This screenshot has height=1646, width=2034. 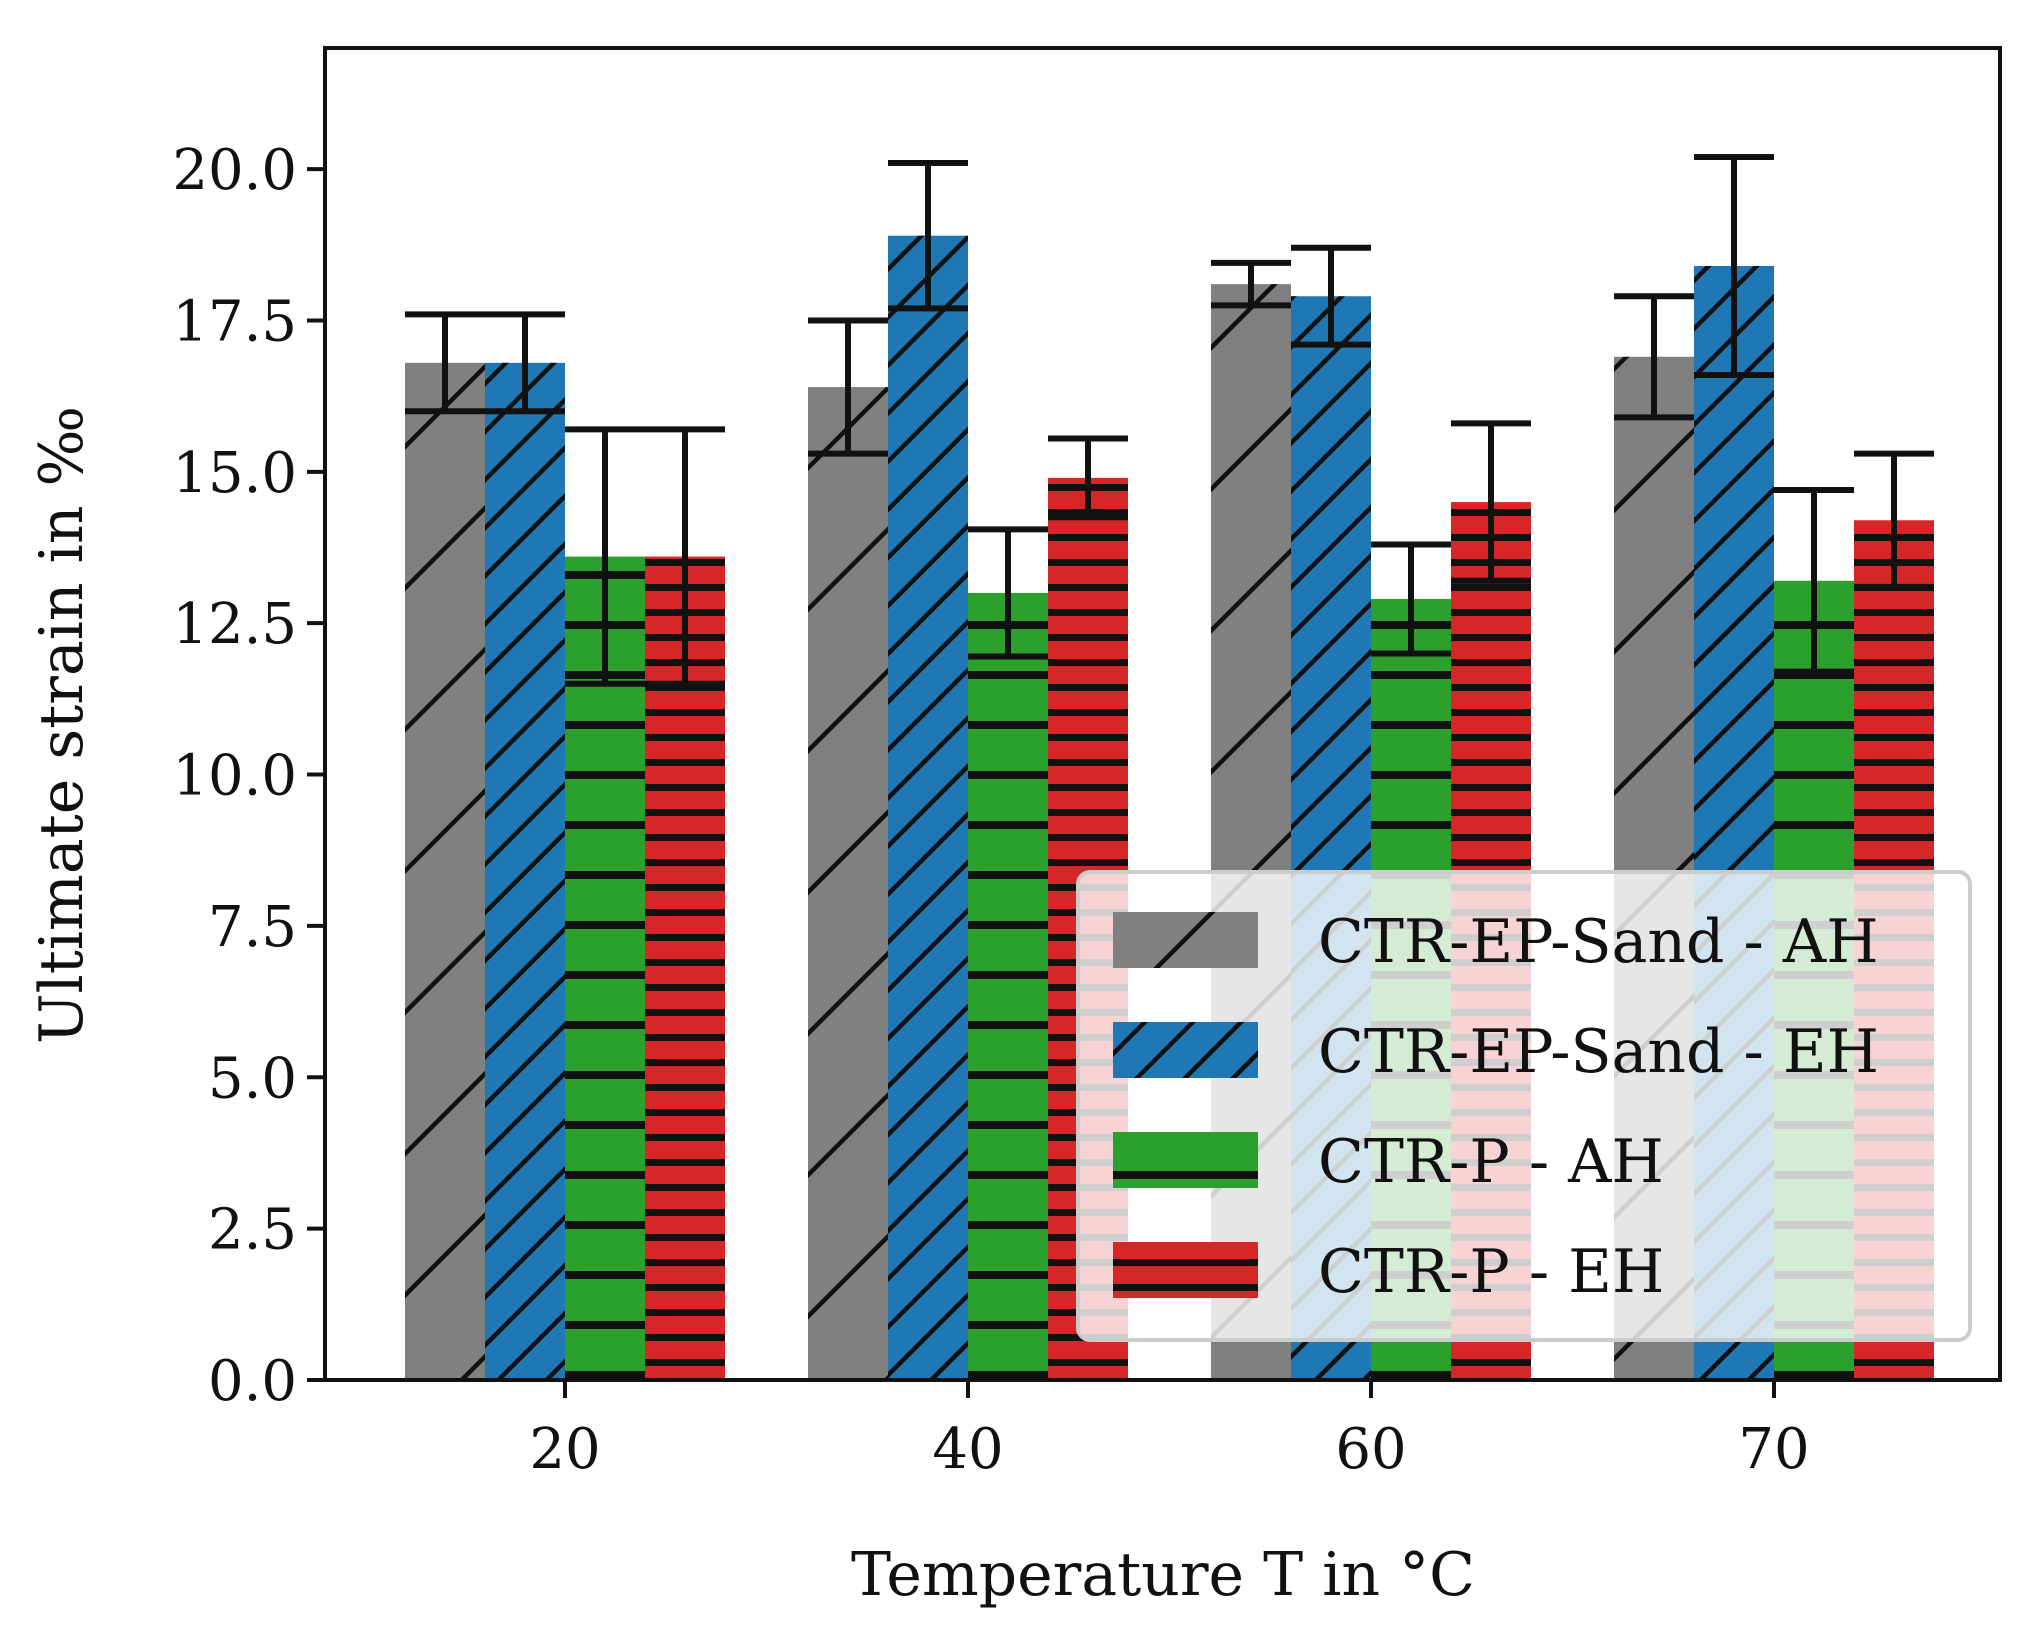 I want to click on legend-box, so click(x=1524, y=1106).